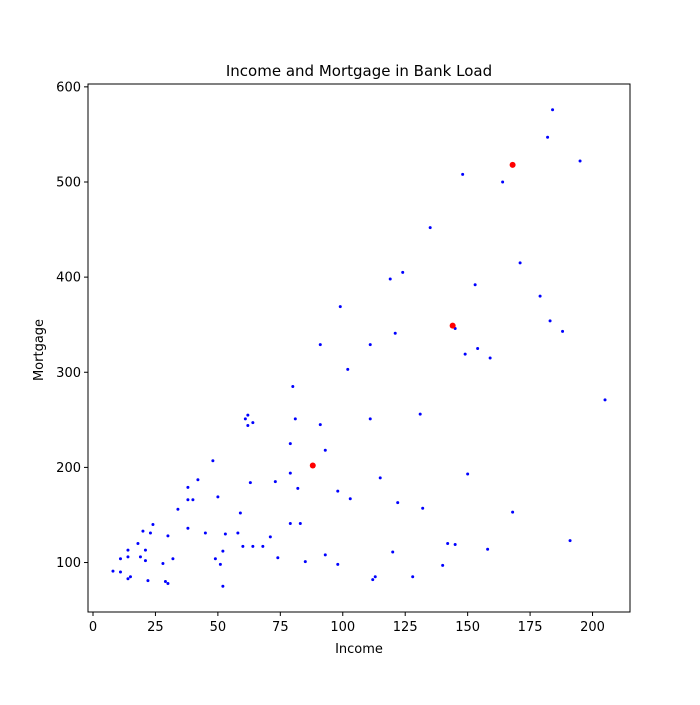 This screenshot has width=700, height=705. Describe the element at coordinates (72, 325) in the screenshot. I see `y-axis-ticks: 100 200 300 400 500 600` at that location.